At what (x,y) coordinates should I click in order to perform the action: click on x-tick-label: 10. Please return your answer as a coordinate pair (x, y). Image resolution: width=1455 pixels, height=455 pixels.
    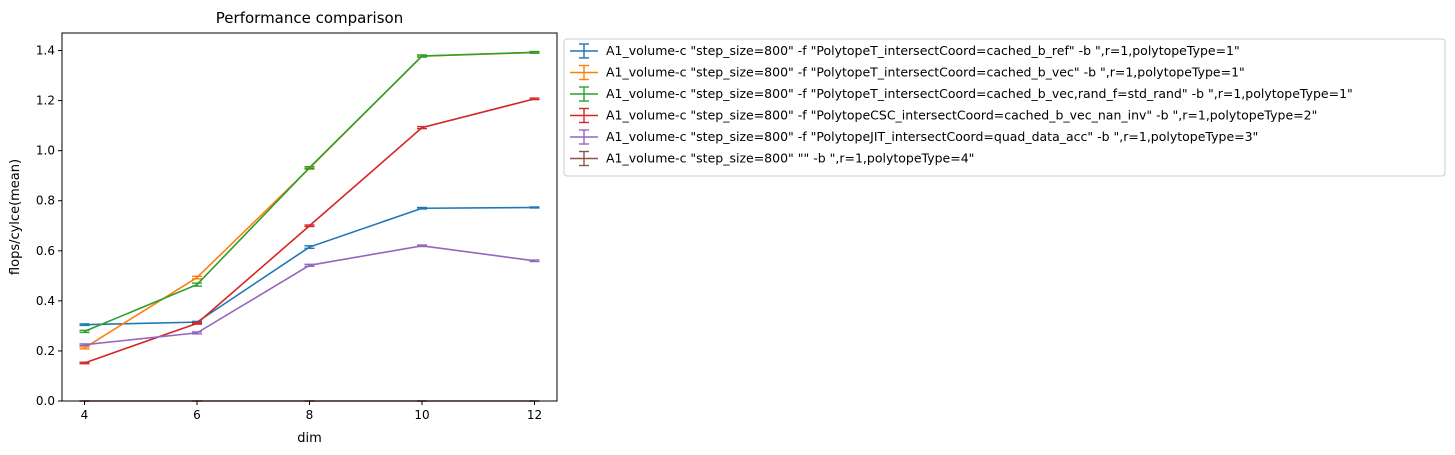
    Looking at the image, I should click on (421, 415).